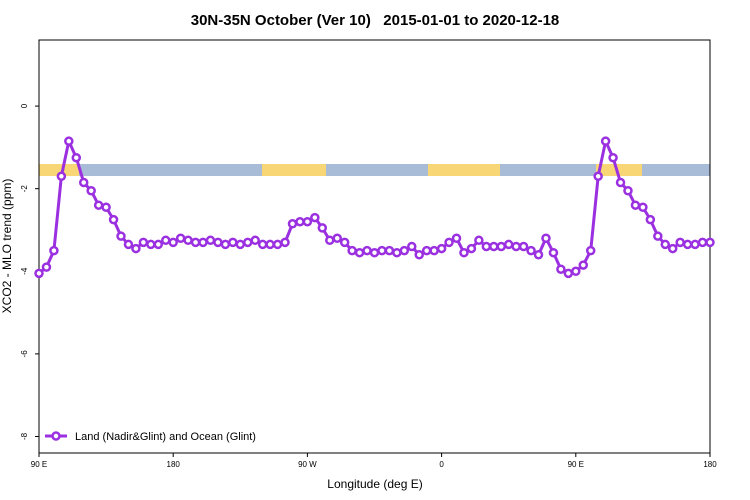 The height and width of the screenshot is (500, 750). Describe the element at coordinates (24, 436) in the screenshot. I see `y-tick-label: -8` at that location.